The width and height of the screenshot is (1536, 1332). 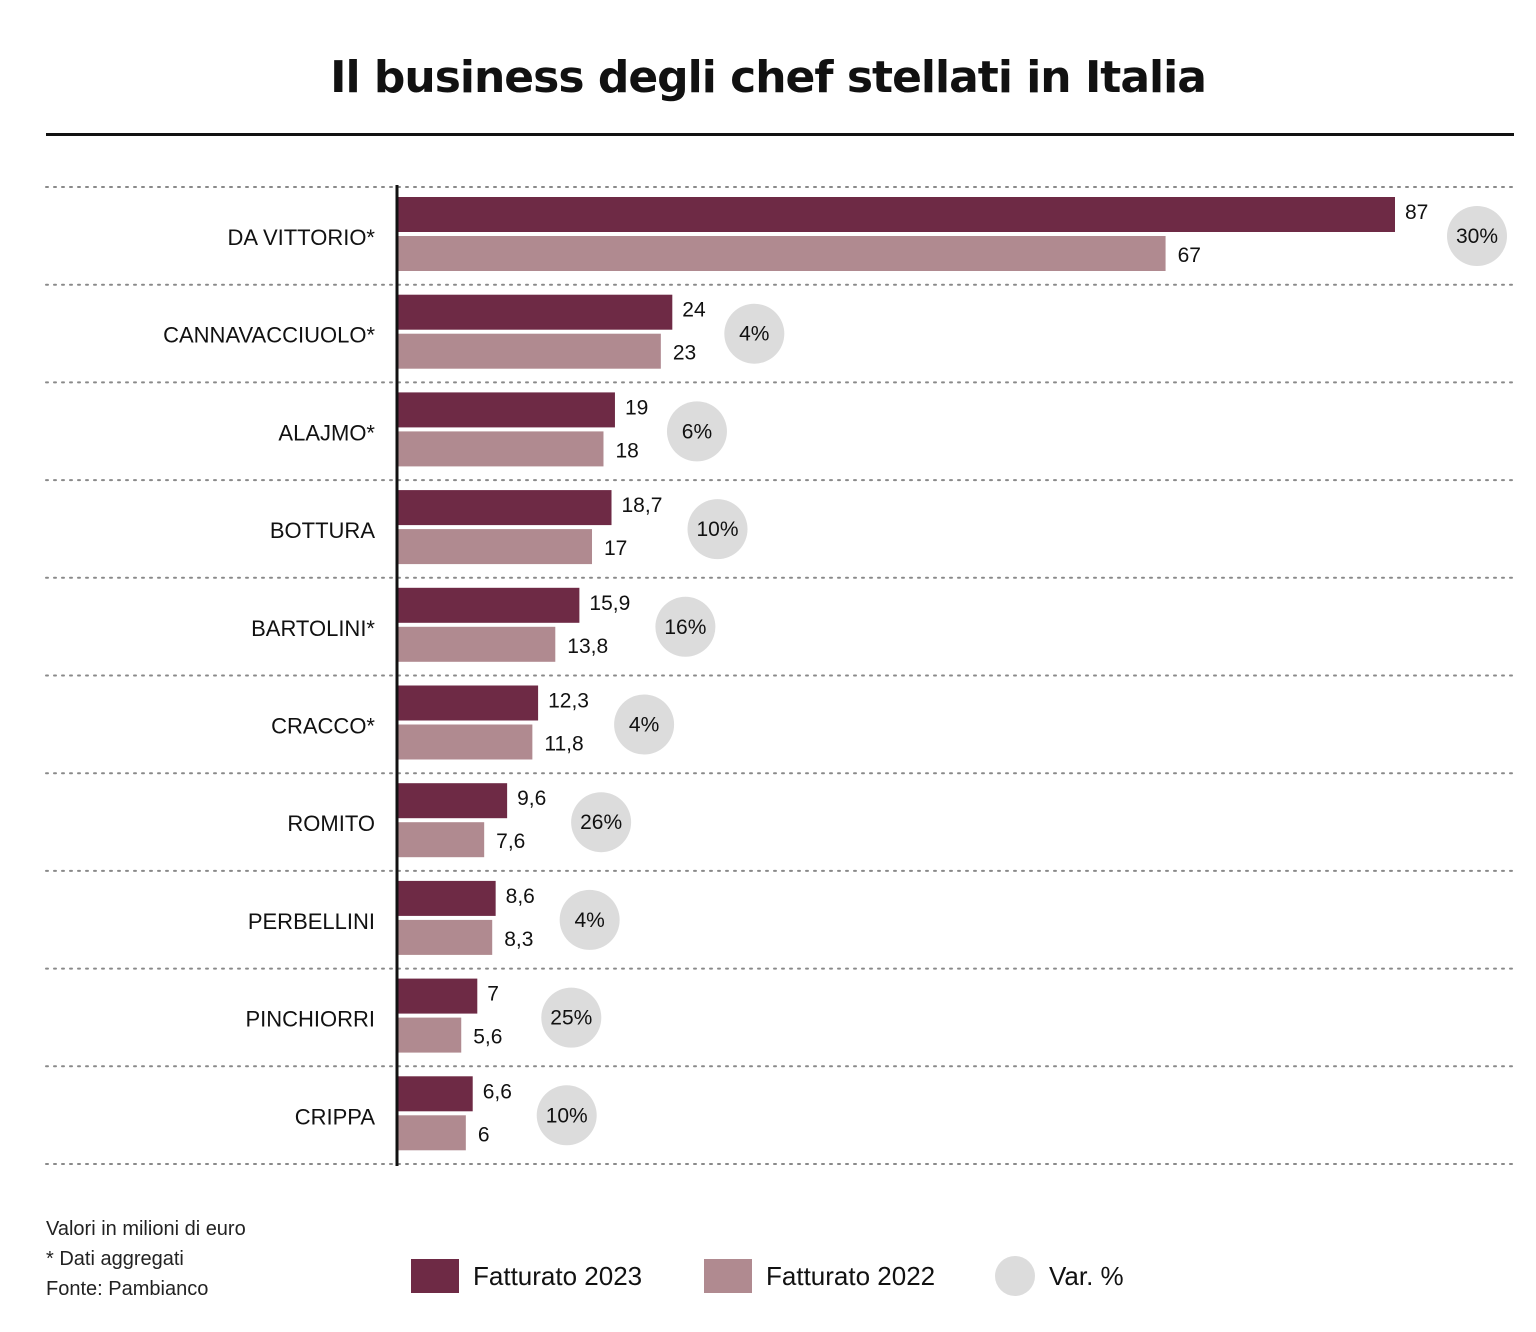 What do you see at coordinates (563, 744) in the screenshot?
I see `value-label-2022: 11,8` at bounding box center [563, 744].